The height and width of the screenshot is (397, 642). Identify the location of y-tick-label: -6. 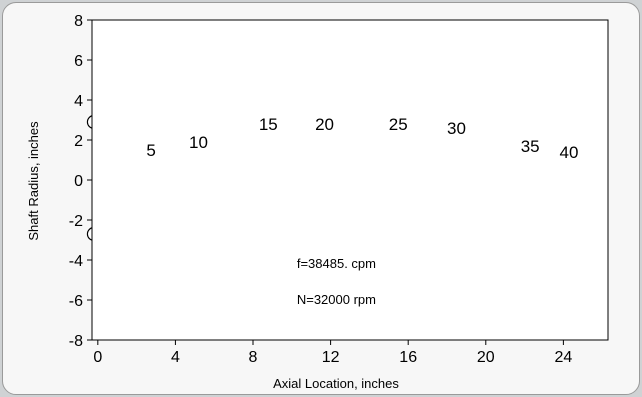
(76, 301).